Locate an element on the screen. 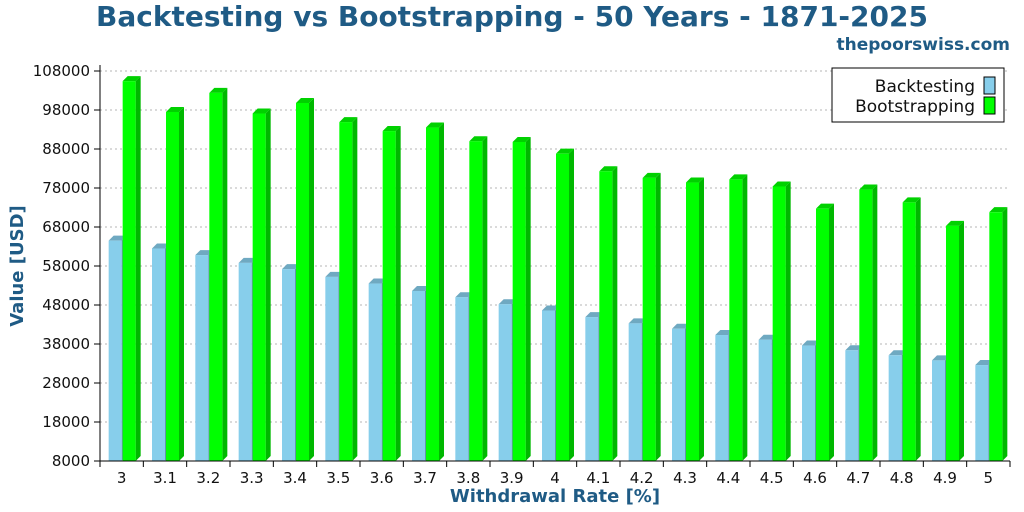 This screenshot has width=1024, height=512. bar-bootstrapping-4.9 is located at coordinates (955, 340).